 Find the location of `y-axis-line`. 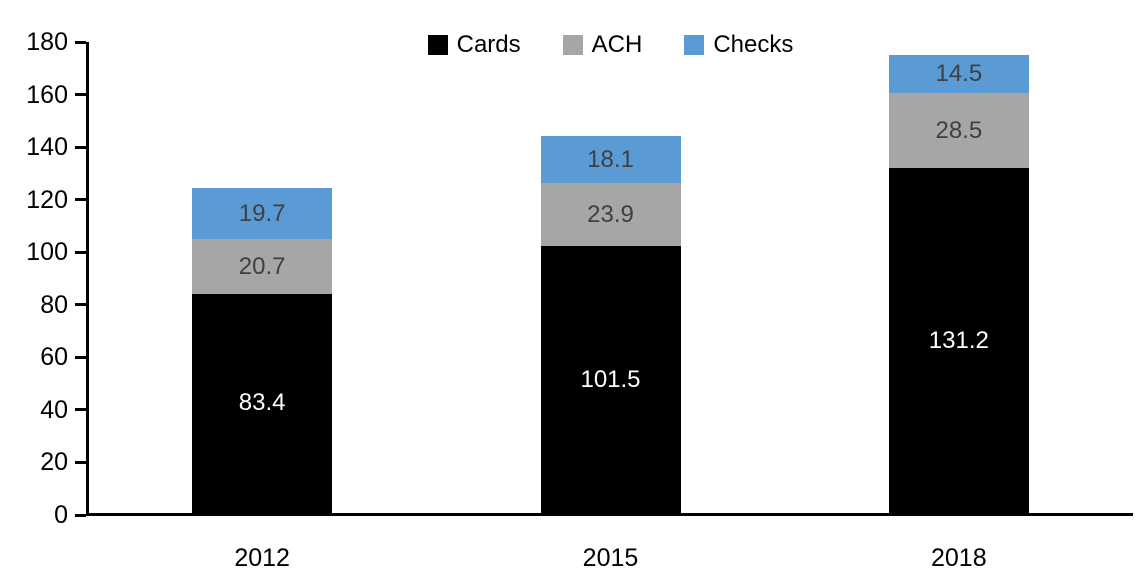

y-axis-line is located at coordinates (87, 279).